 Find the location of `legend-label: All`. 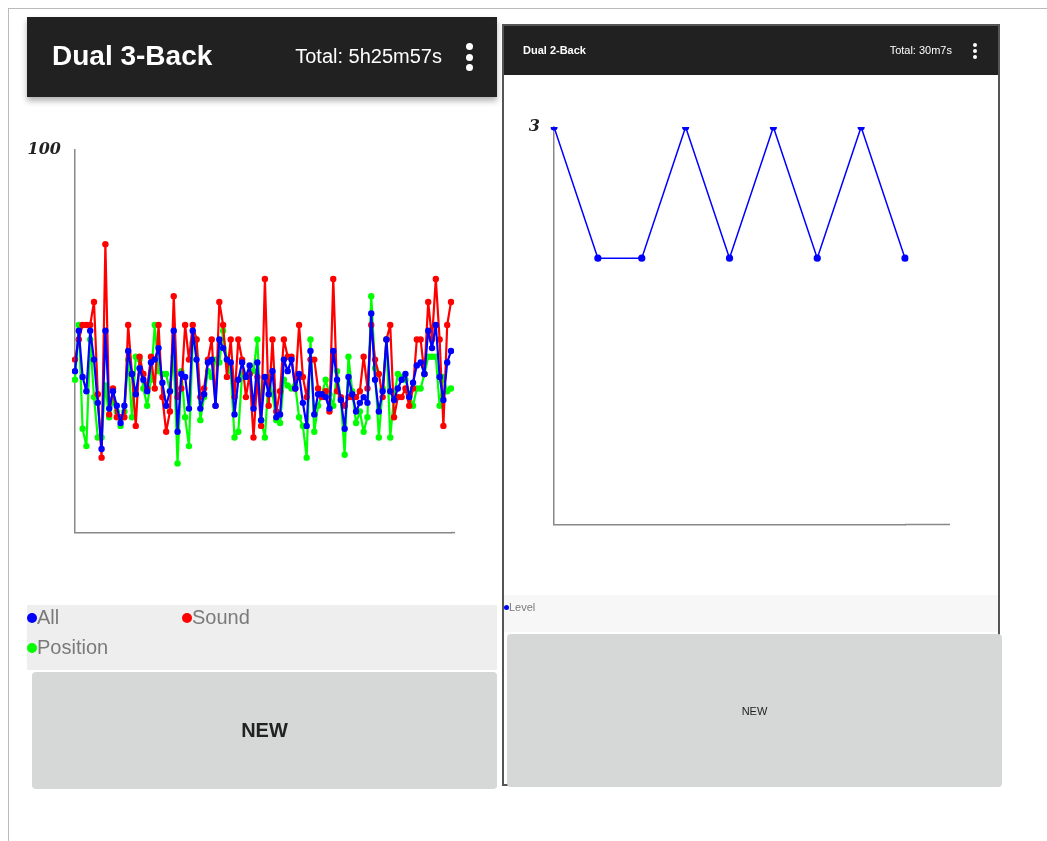

legend-label: All is located at coordinates (48, 617).